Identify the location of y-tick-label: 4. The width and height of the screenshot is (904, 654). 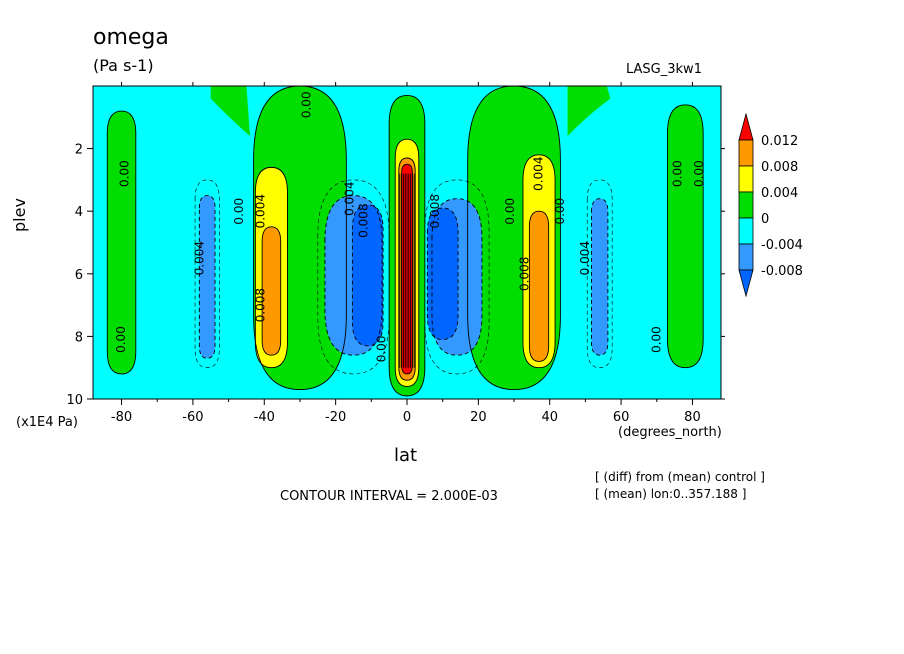
(79, 212).